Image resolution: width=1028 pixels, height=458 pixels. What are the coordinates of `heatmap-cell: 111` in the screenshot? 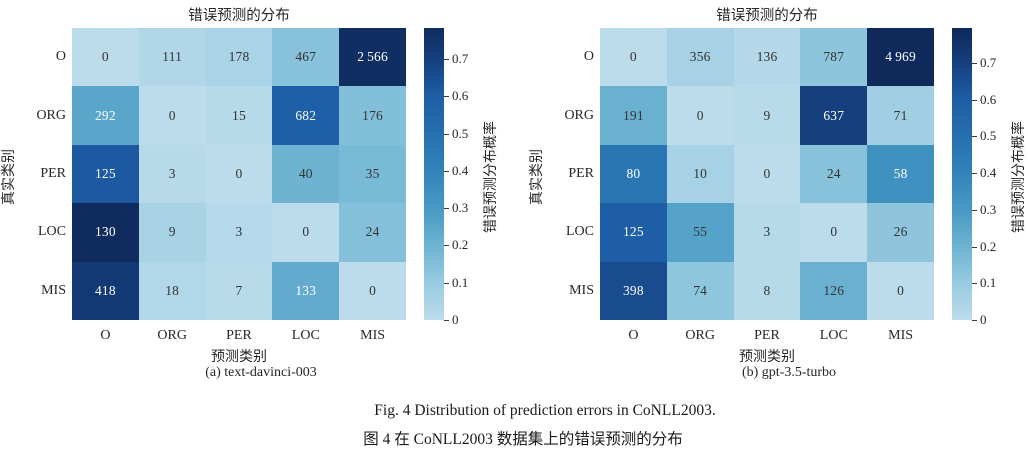 It's located at (172, 57).